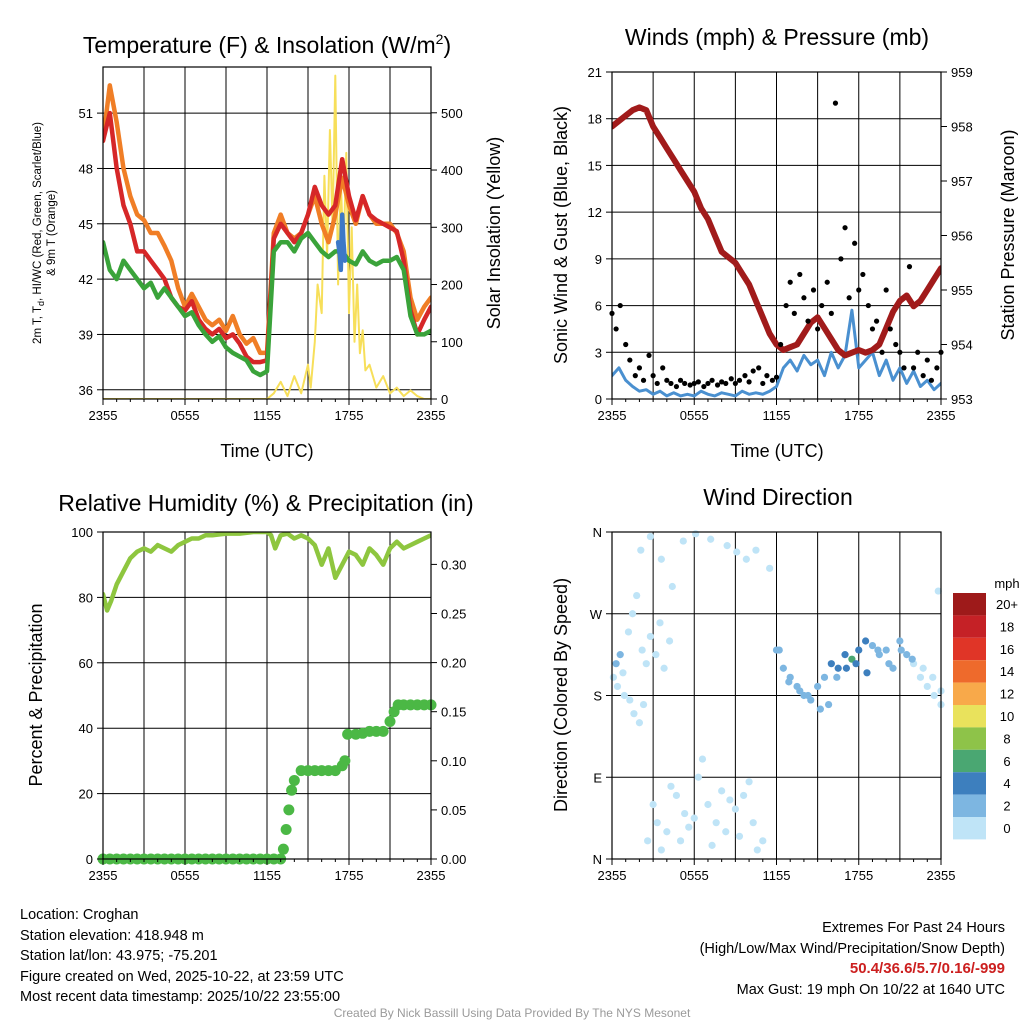  What do you see at coordinates (52, 233) in the screenshot?
I see `temp-ylabel-line2: & 9m T (Orange)` at bounding box center [52, 233].